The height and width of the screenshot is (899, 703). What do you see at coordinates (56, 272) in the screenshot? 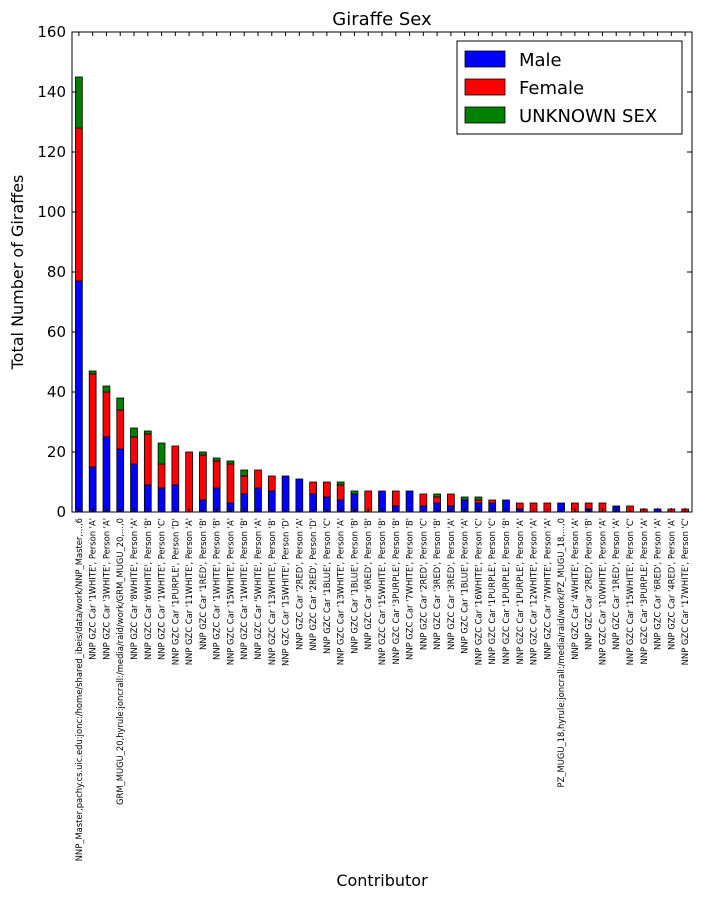
I see `y-tick-label: 80` at bounding box center [56, 272].